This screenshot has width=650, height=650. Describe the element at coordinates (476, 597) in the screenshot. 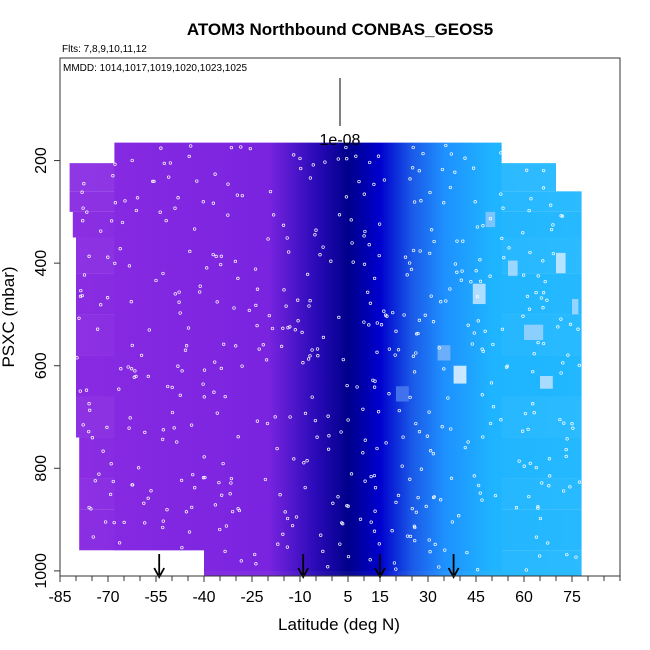

I see `x-tick-label: 45` at that location.